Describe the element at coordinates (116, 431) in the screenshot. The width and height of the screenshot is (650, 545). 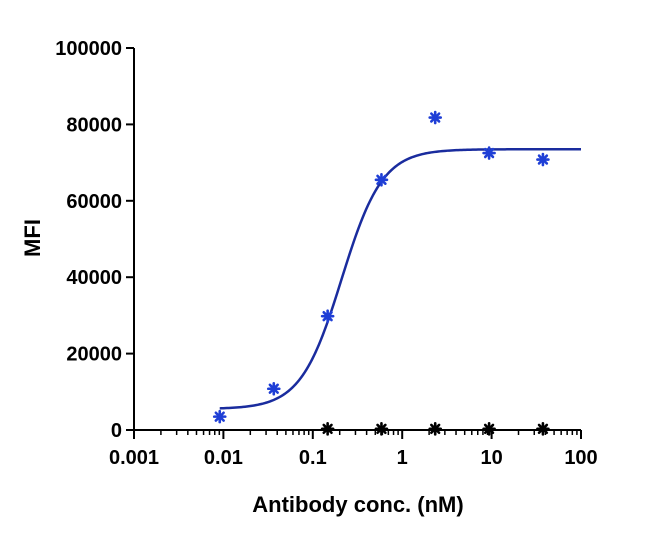
I see `y-tick-label: 0` at that location.